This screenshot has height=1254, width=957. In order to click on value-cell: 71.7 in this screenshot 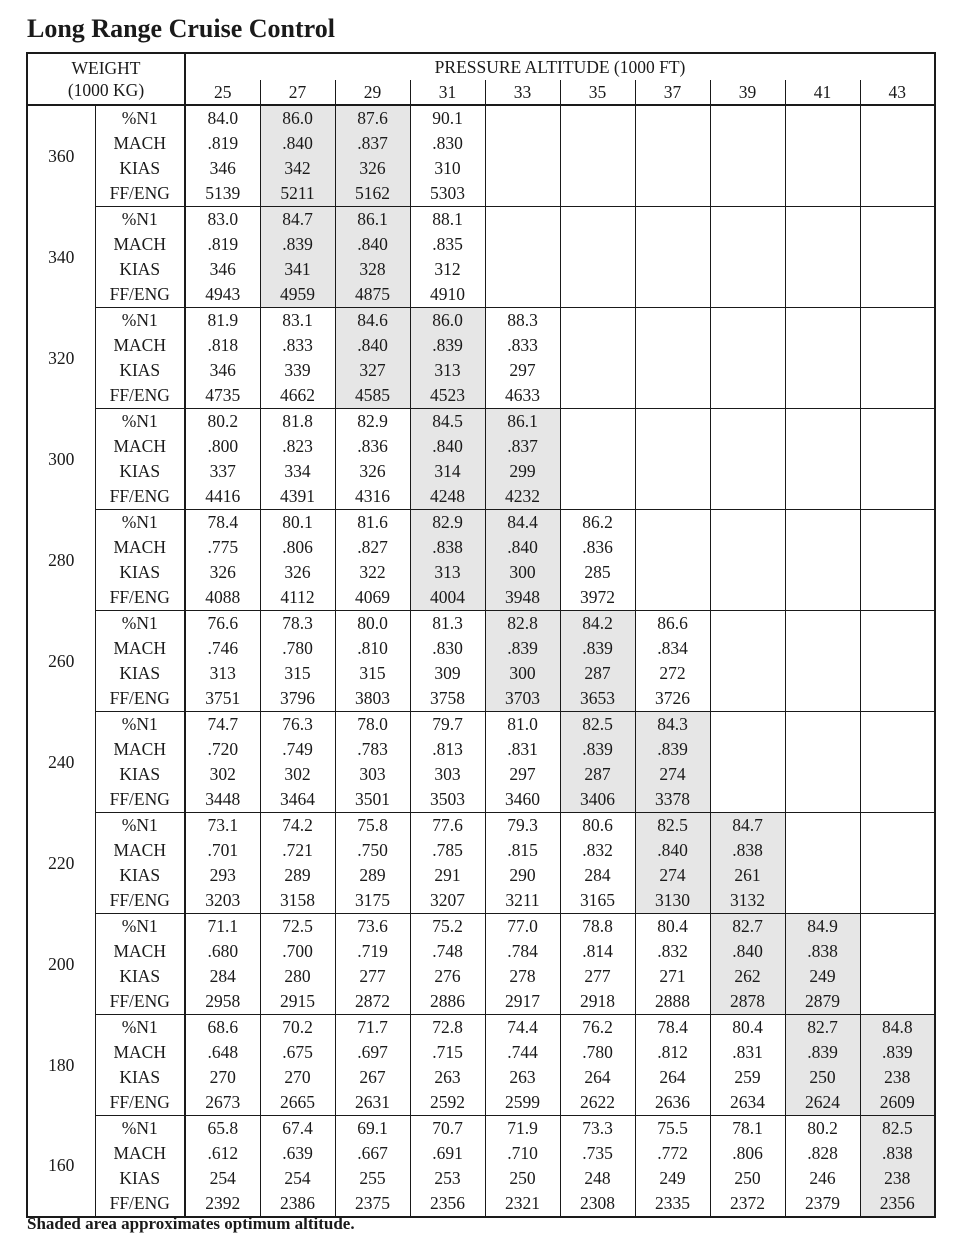, I will do `click(372, 1027)`.